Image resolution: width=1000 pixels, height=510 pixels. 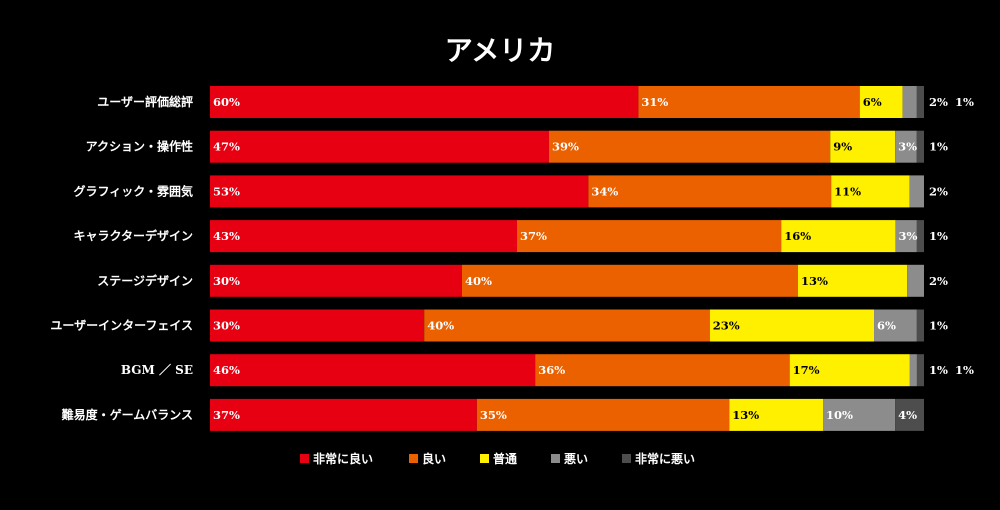 I want to click on data-label: 34%, so click(x=604, y=191).